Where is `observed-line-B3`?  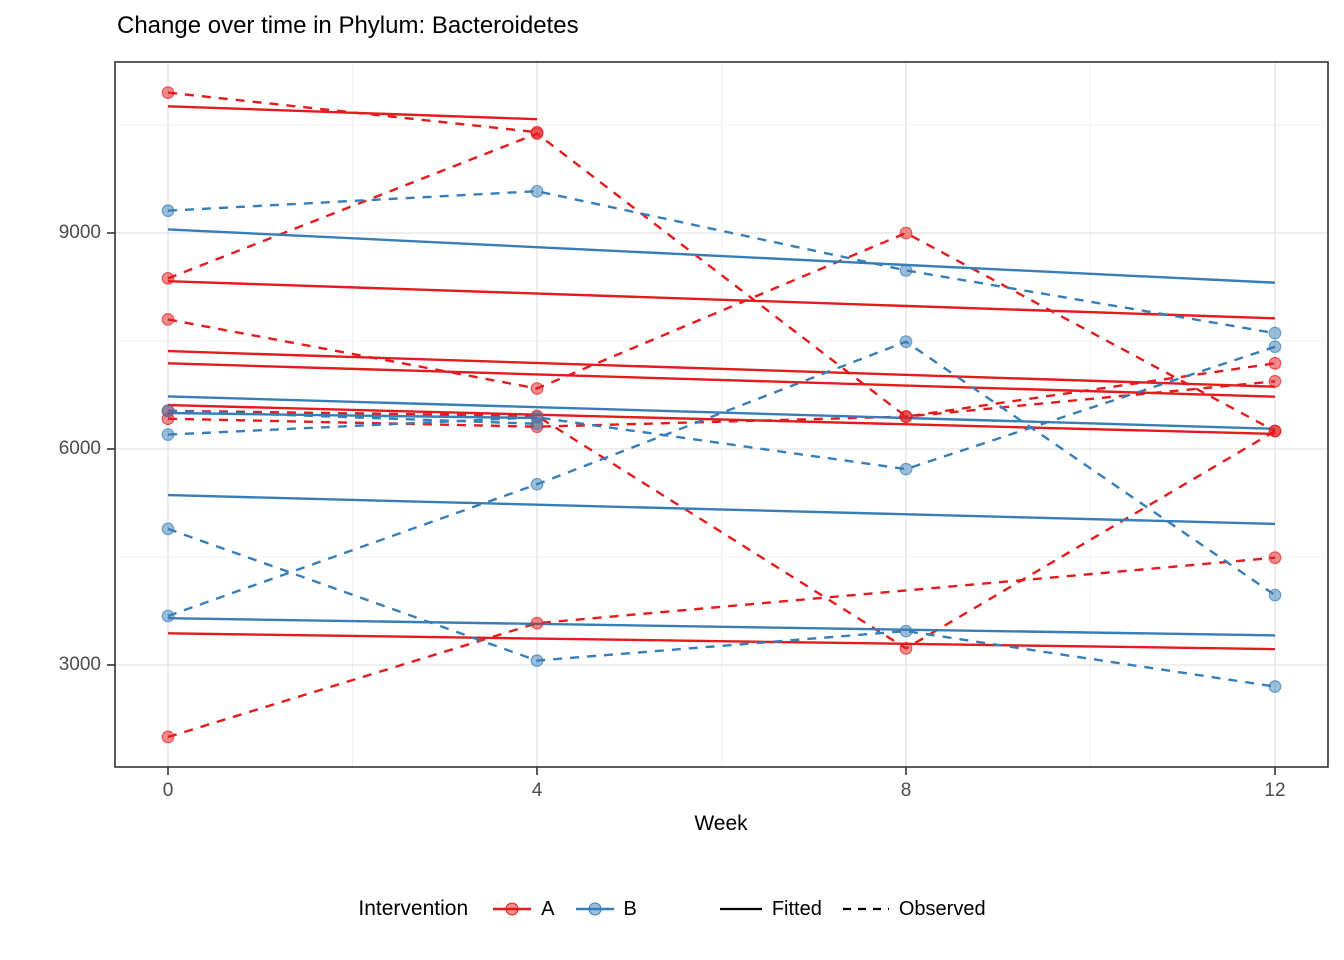 observed-line-B3 is located at coordinates (352, 417).